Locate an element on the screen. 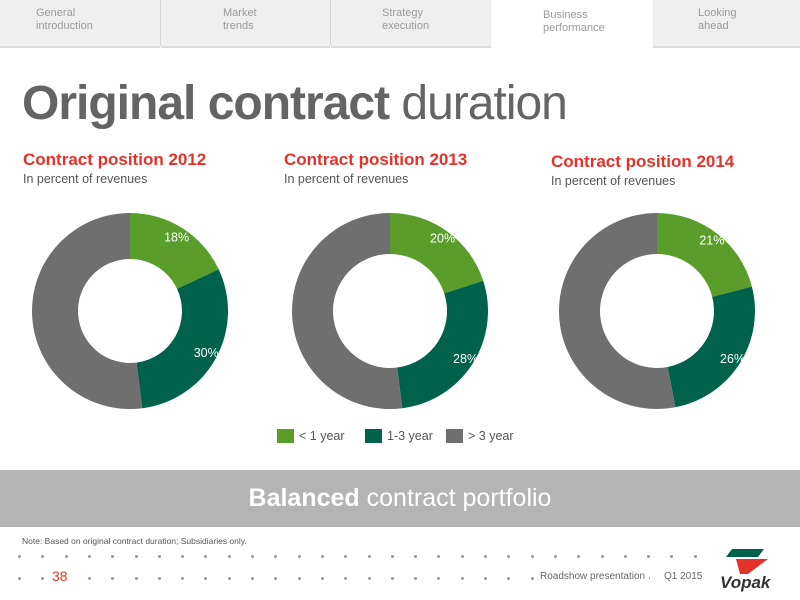 The height and width of the screenshot is (600, 800). tab-business-performance: Business performance is located at coordinates (572, 25).